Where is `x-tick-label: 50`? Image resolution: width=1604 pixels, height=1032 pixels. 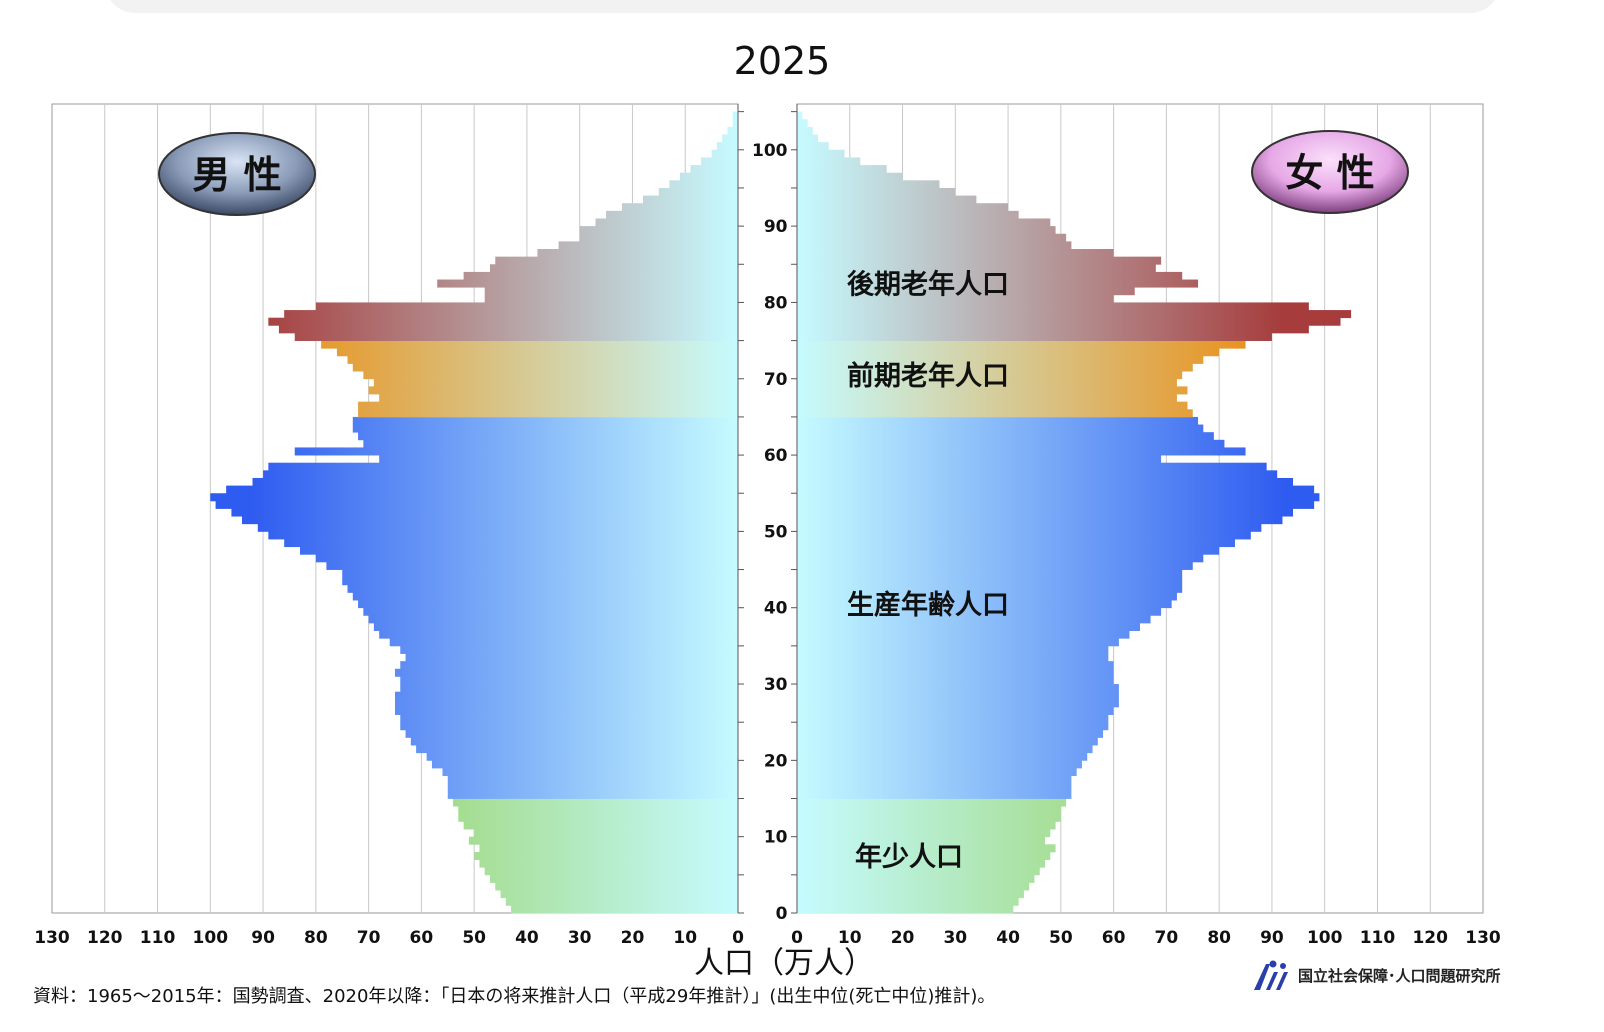
x-tick-label: 50 is located at coordinates (474, 938).